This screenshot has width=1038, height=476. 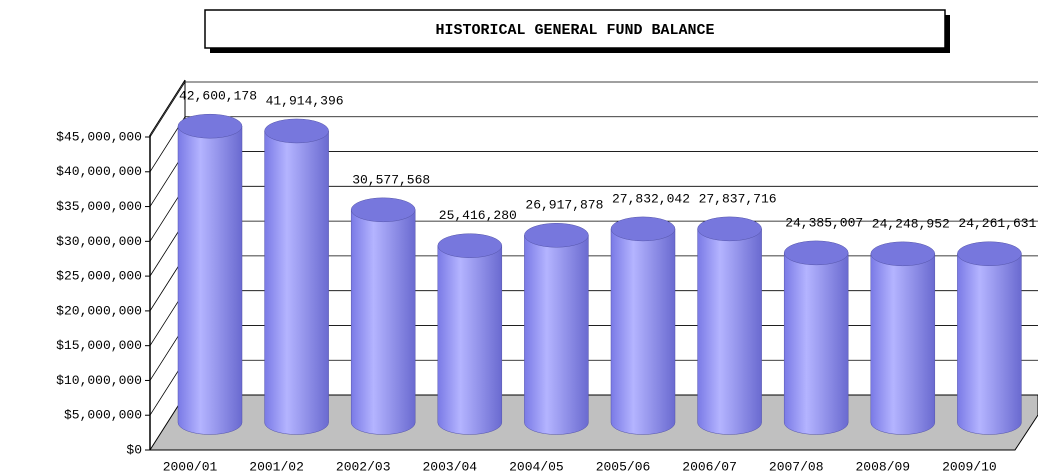 What do you see at coordinates (99, 136) in the screenshot?
I see `y-tick-label: $45,000,000` at bounding box center [99, 136].